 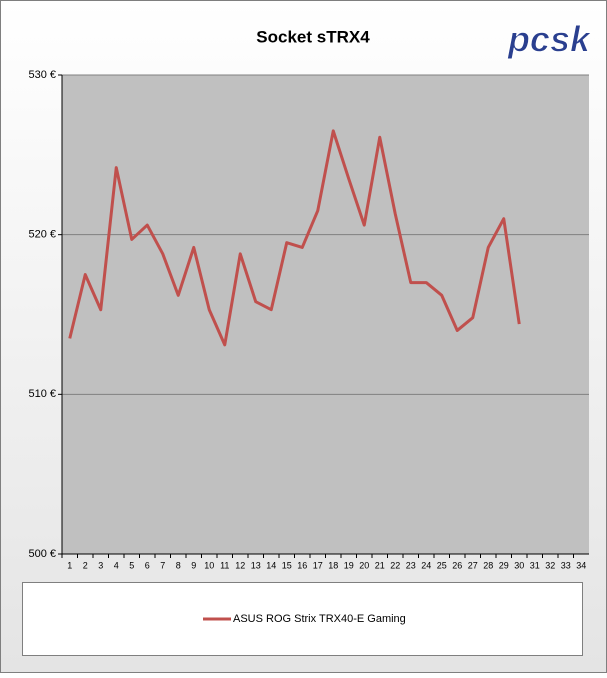 What do you see at coordinates (147, 565) in the screenshot?
I see `x-tick-label: 6` at bounding box center [147, 565].